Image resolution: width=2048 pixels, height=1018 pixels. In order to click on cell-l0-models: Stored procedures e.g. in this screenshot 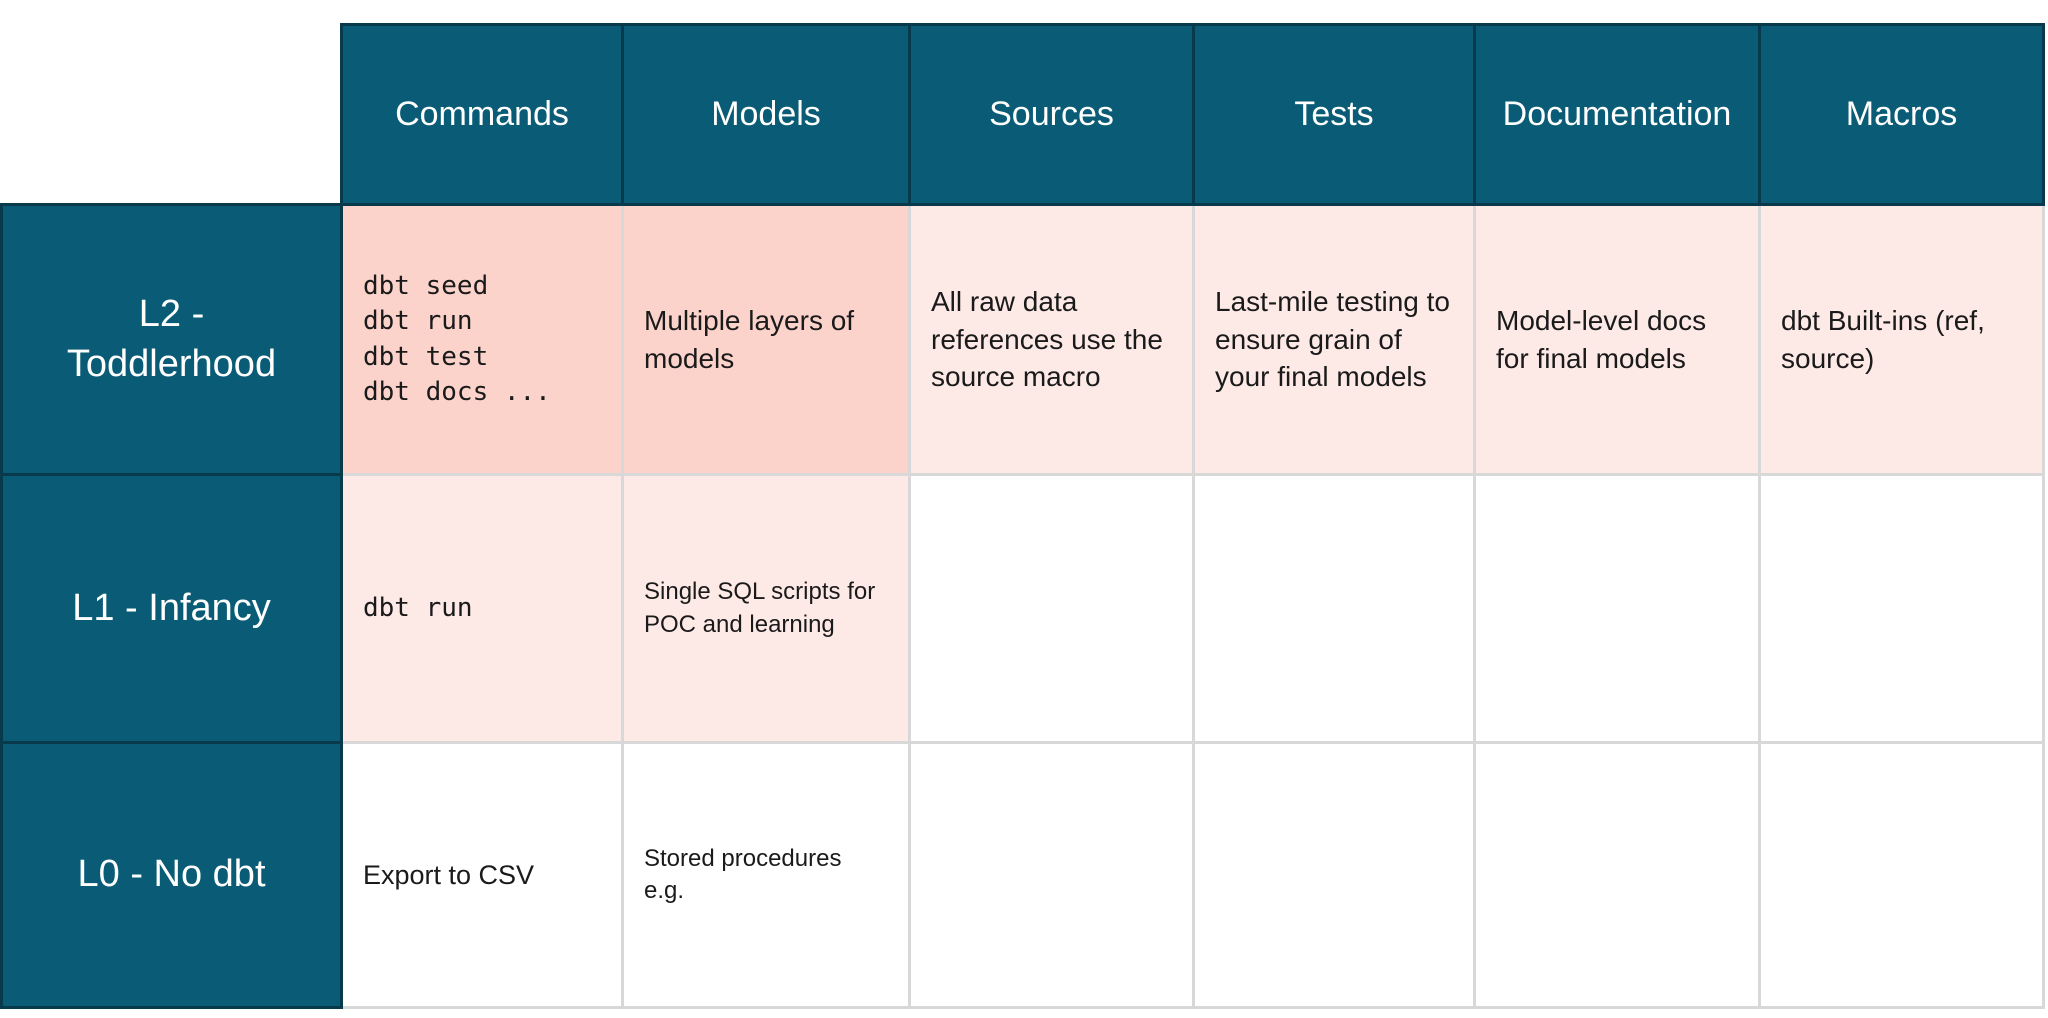, I will do `click(766, 875)`.